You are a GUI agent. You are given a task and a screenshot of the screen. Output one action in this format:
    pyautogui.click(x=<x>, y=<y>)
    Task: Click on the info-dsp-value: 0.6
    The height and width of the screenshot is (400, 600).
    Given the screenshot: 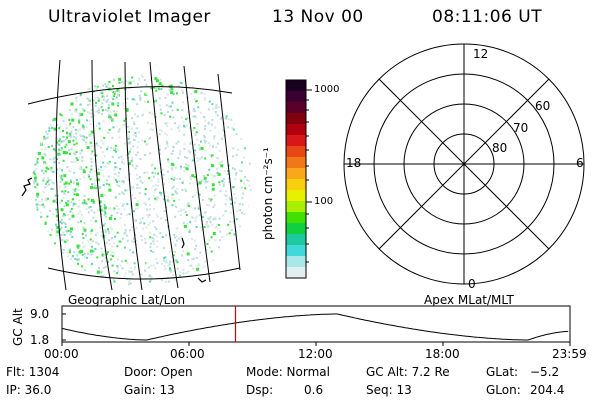 What is the action you would take?
    pyautogui.click(x=314, y=390)
    